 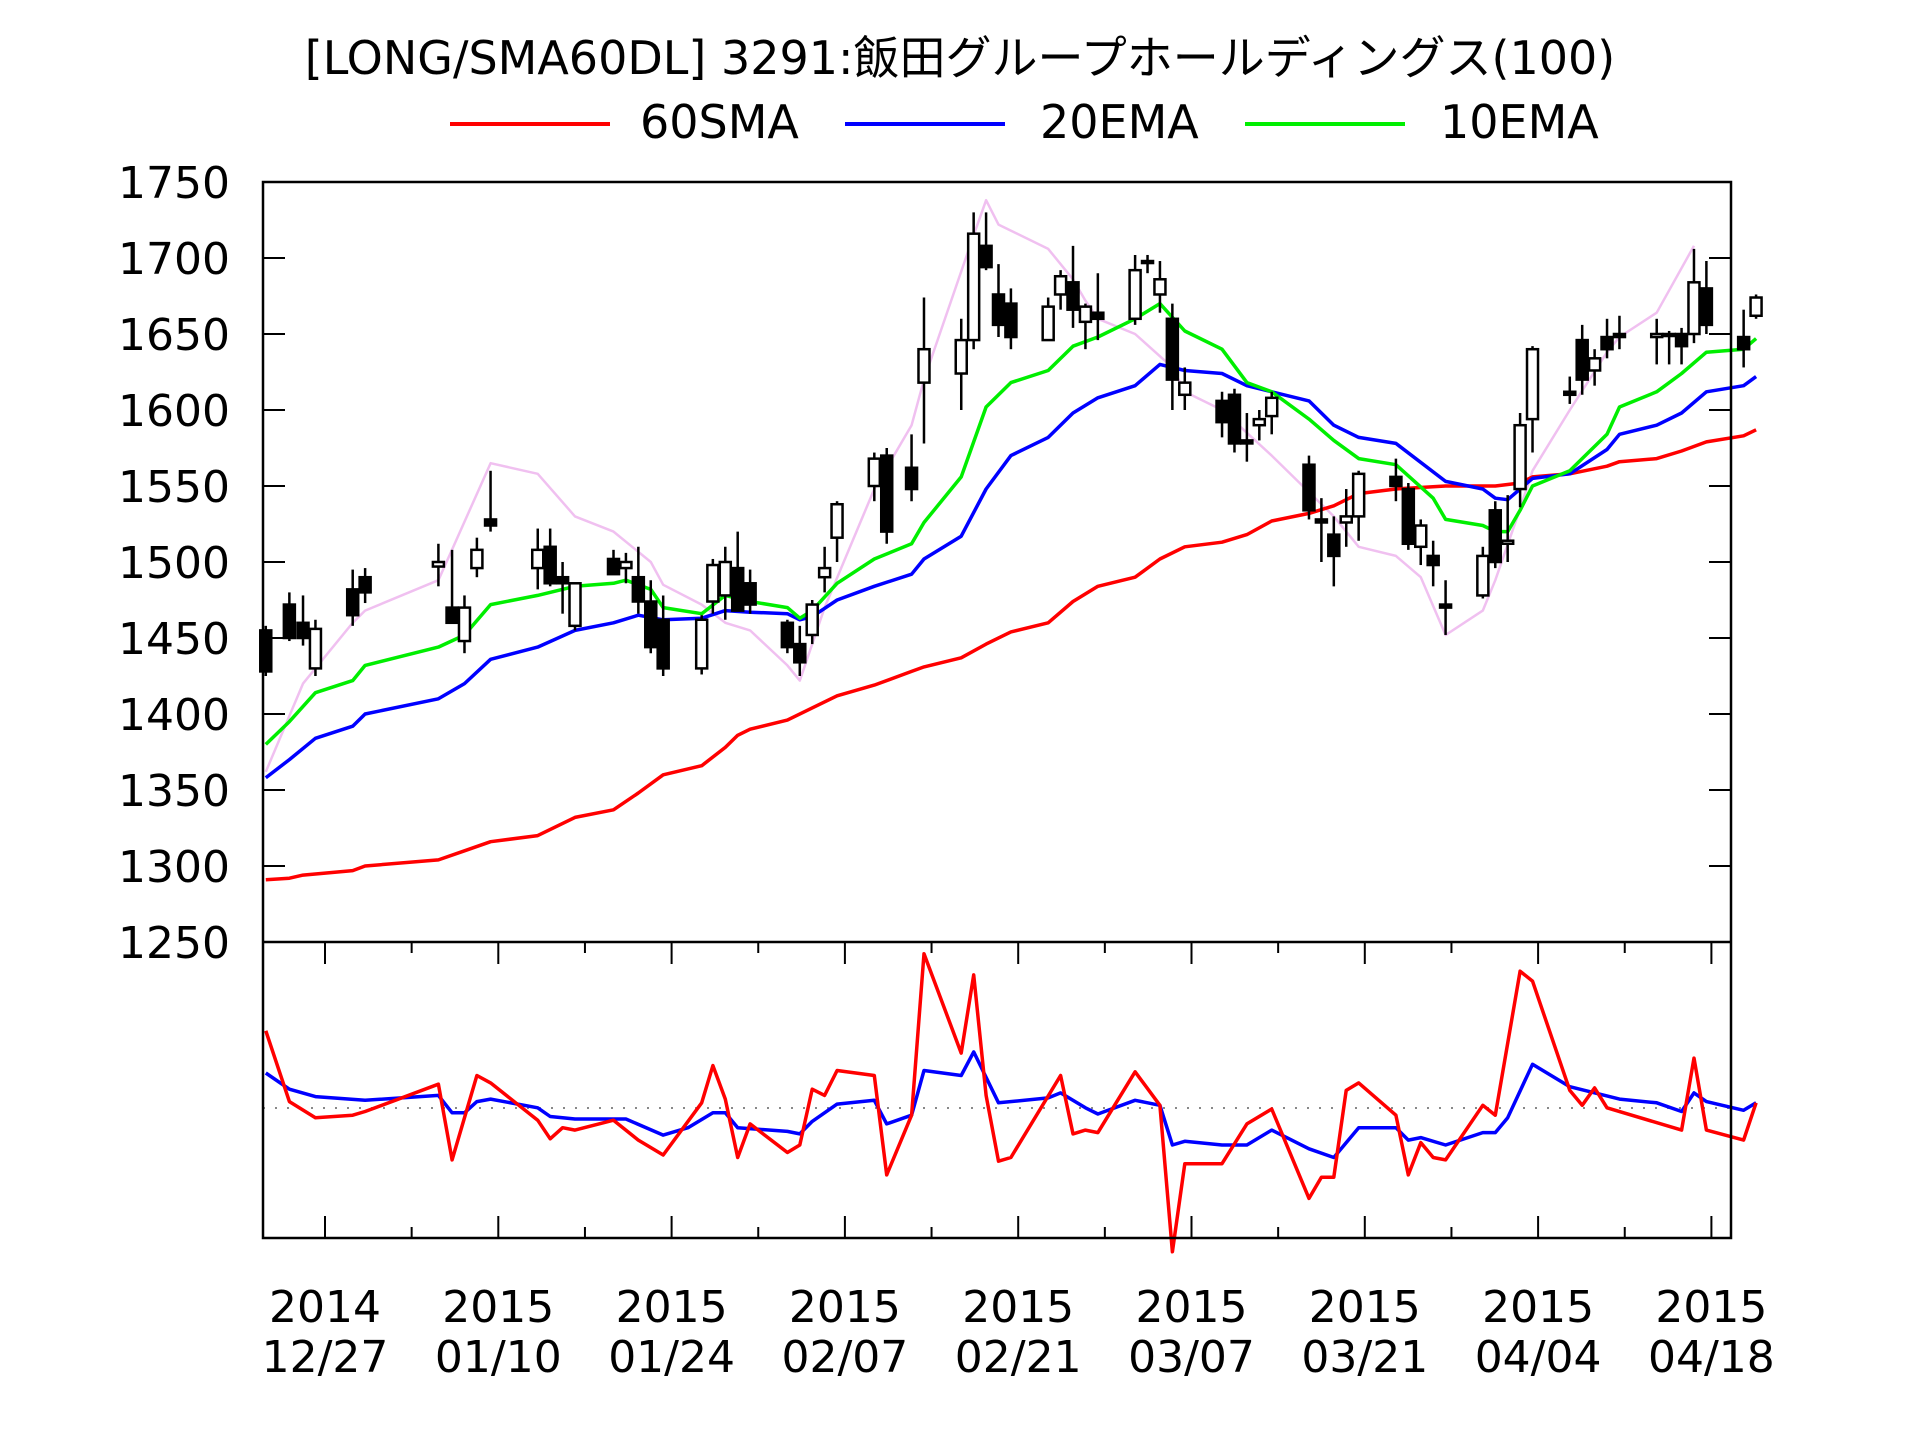 What do you see at coordinates (1191, 1357) in the screenshot?
I see `x-tick-date: 03/07` at bounding box center [1191, 1357].